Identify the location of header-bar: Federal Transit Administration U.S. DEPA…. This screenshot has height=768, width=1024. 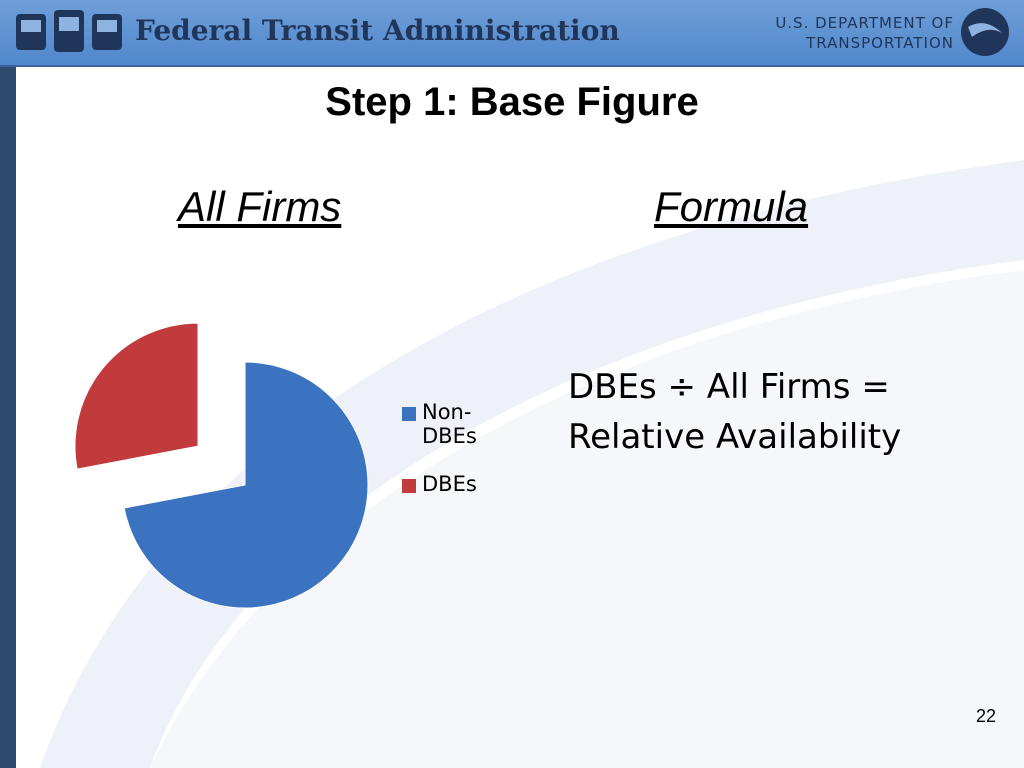
(512, 33).